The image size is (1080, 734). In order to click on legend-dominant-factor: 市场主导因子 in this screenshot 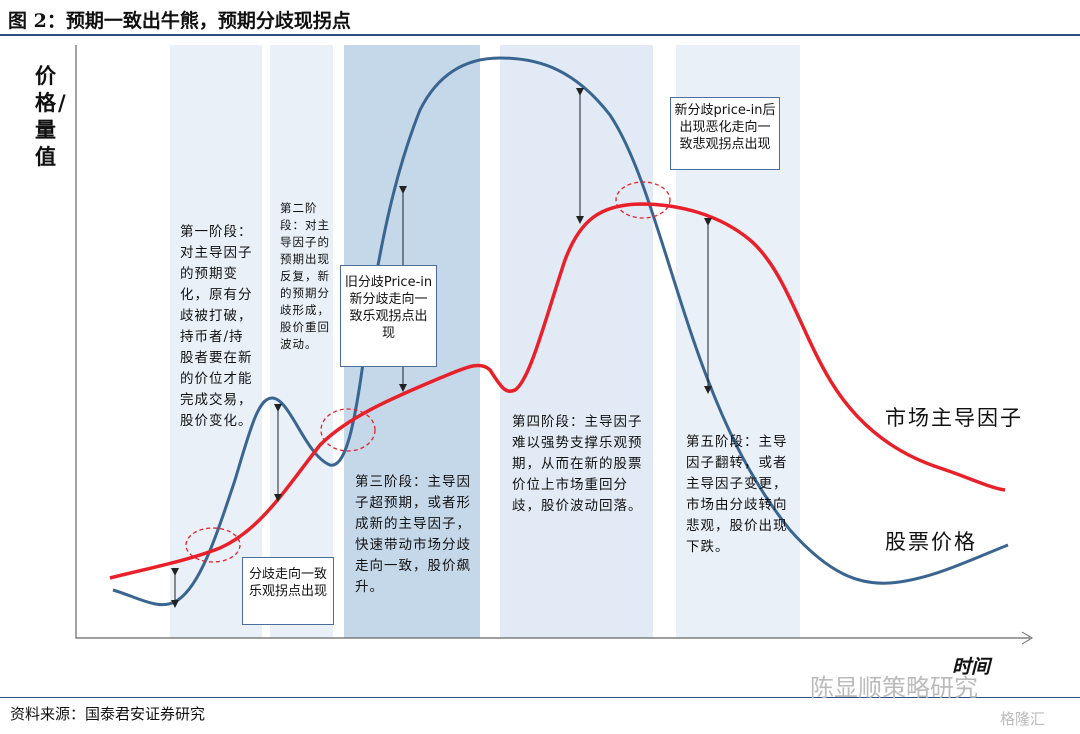, I will do `click(954, 418)`.